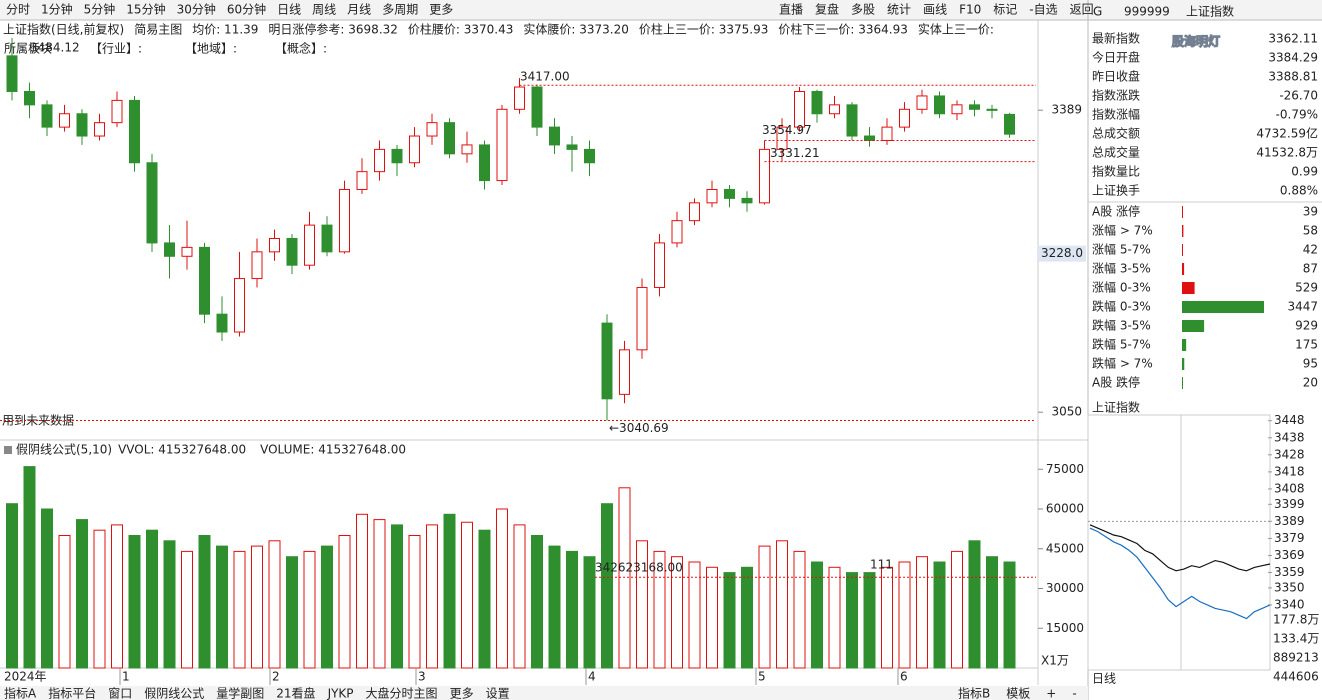 Image resolution: width=1322 pixels, height=700 pixels. Describe the element at coordinates (225, 30) in the screenshot. I see `indicator-label: 均价: 11.39` at that location.